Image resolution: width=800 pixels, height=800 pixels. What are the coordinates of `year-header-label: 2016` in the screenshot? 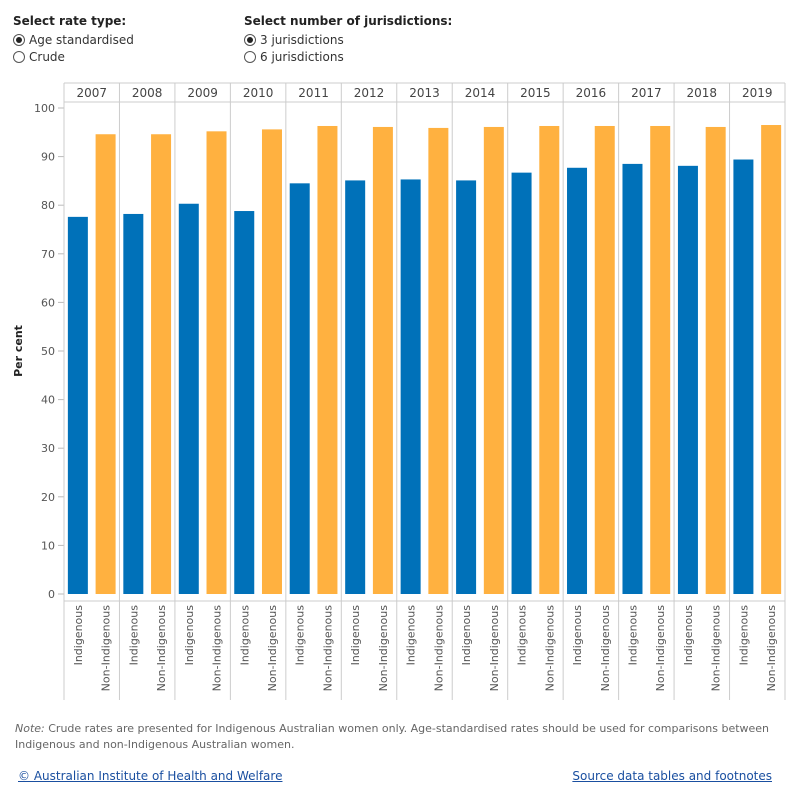 It's located at (591, 93).